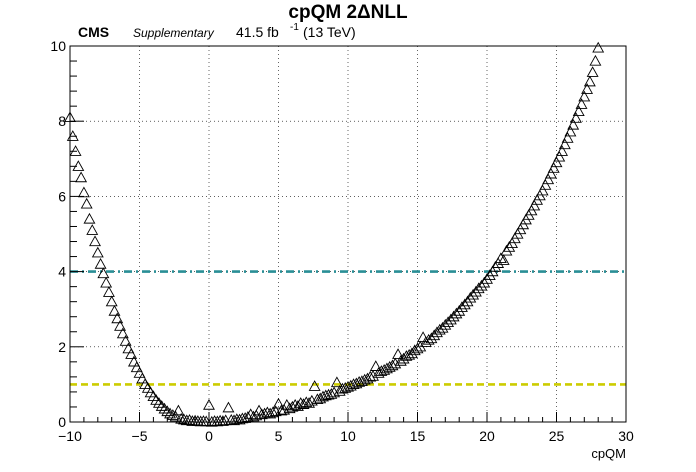 This screenshot has height=472, width=696. I want to click on x-tick-labels: −10 −5 0 5 10 15 20 25 30, so click(346, 436).